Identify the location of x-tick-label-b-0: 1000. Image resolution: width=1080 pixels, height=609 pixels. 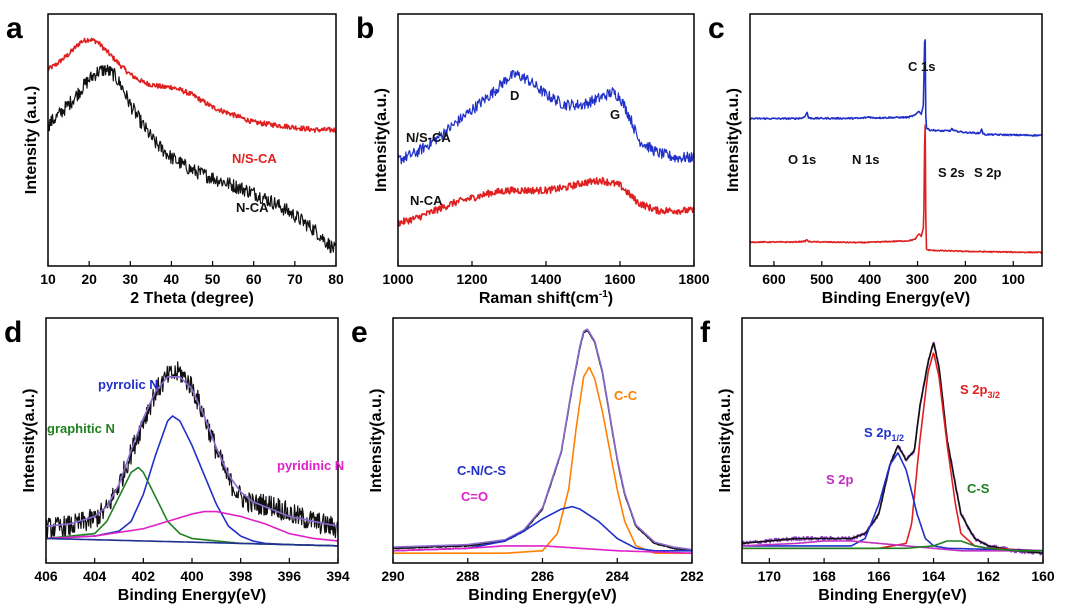
(397, 279).